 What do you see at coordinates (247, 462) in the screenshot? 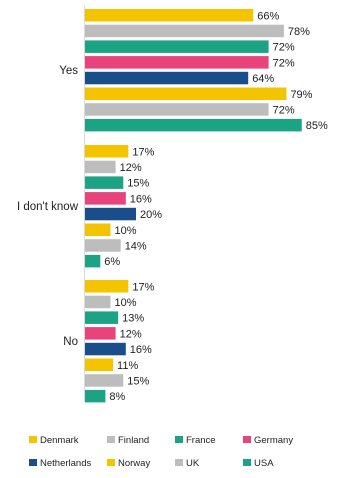
I see `legend-swatch-usa` at bounding box center [247, 462].